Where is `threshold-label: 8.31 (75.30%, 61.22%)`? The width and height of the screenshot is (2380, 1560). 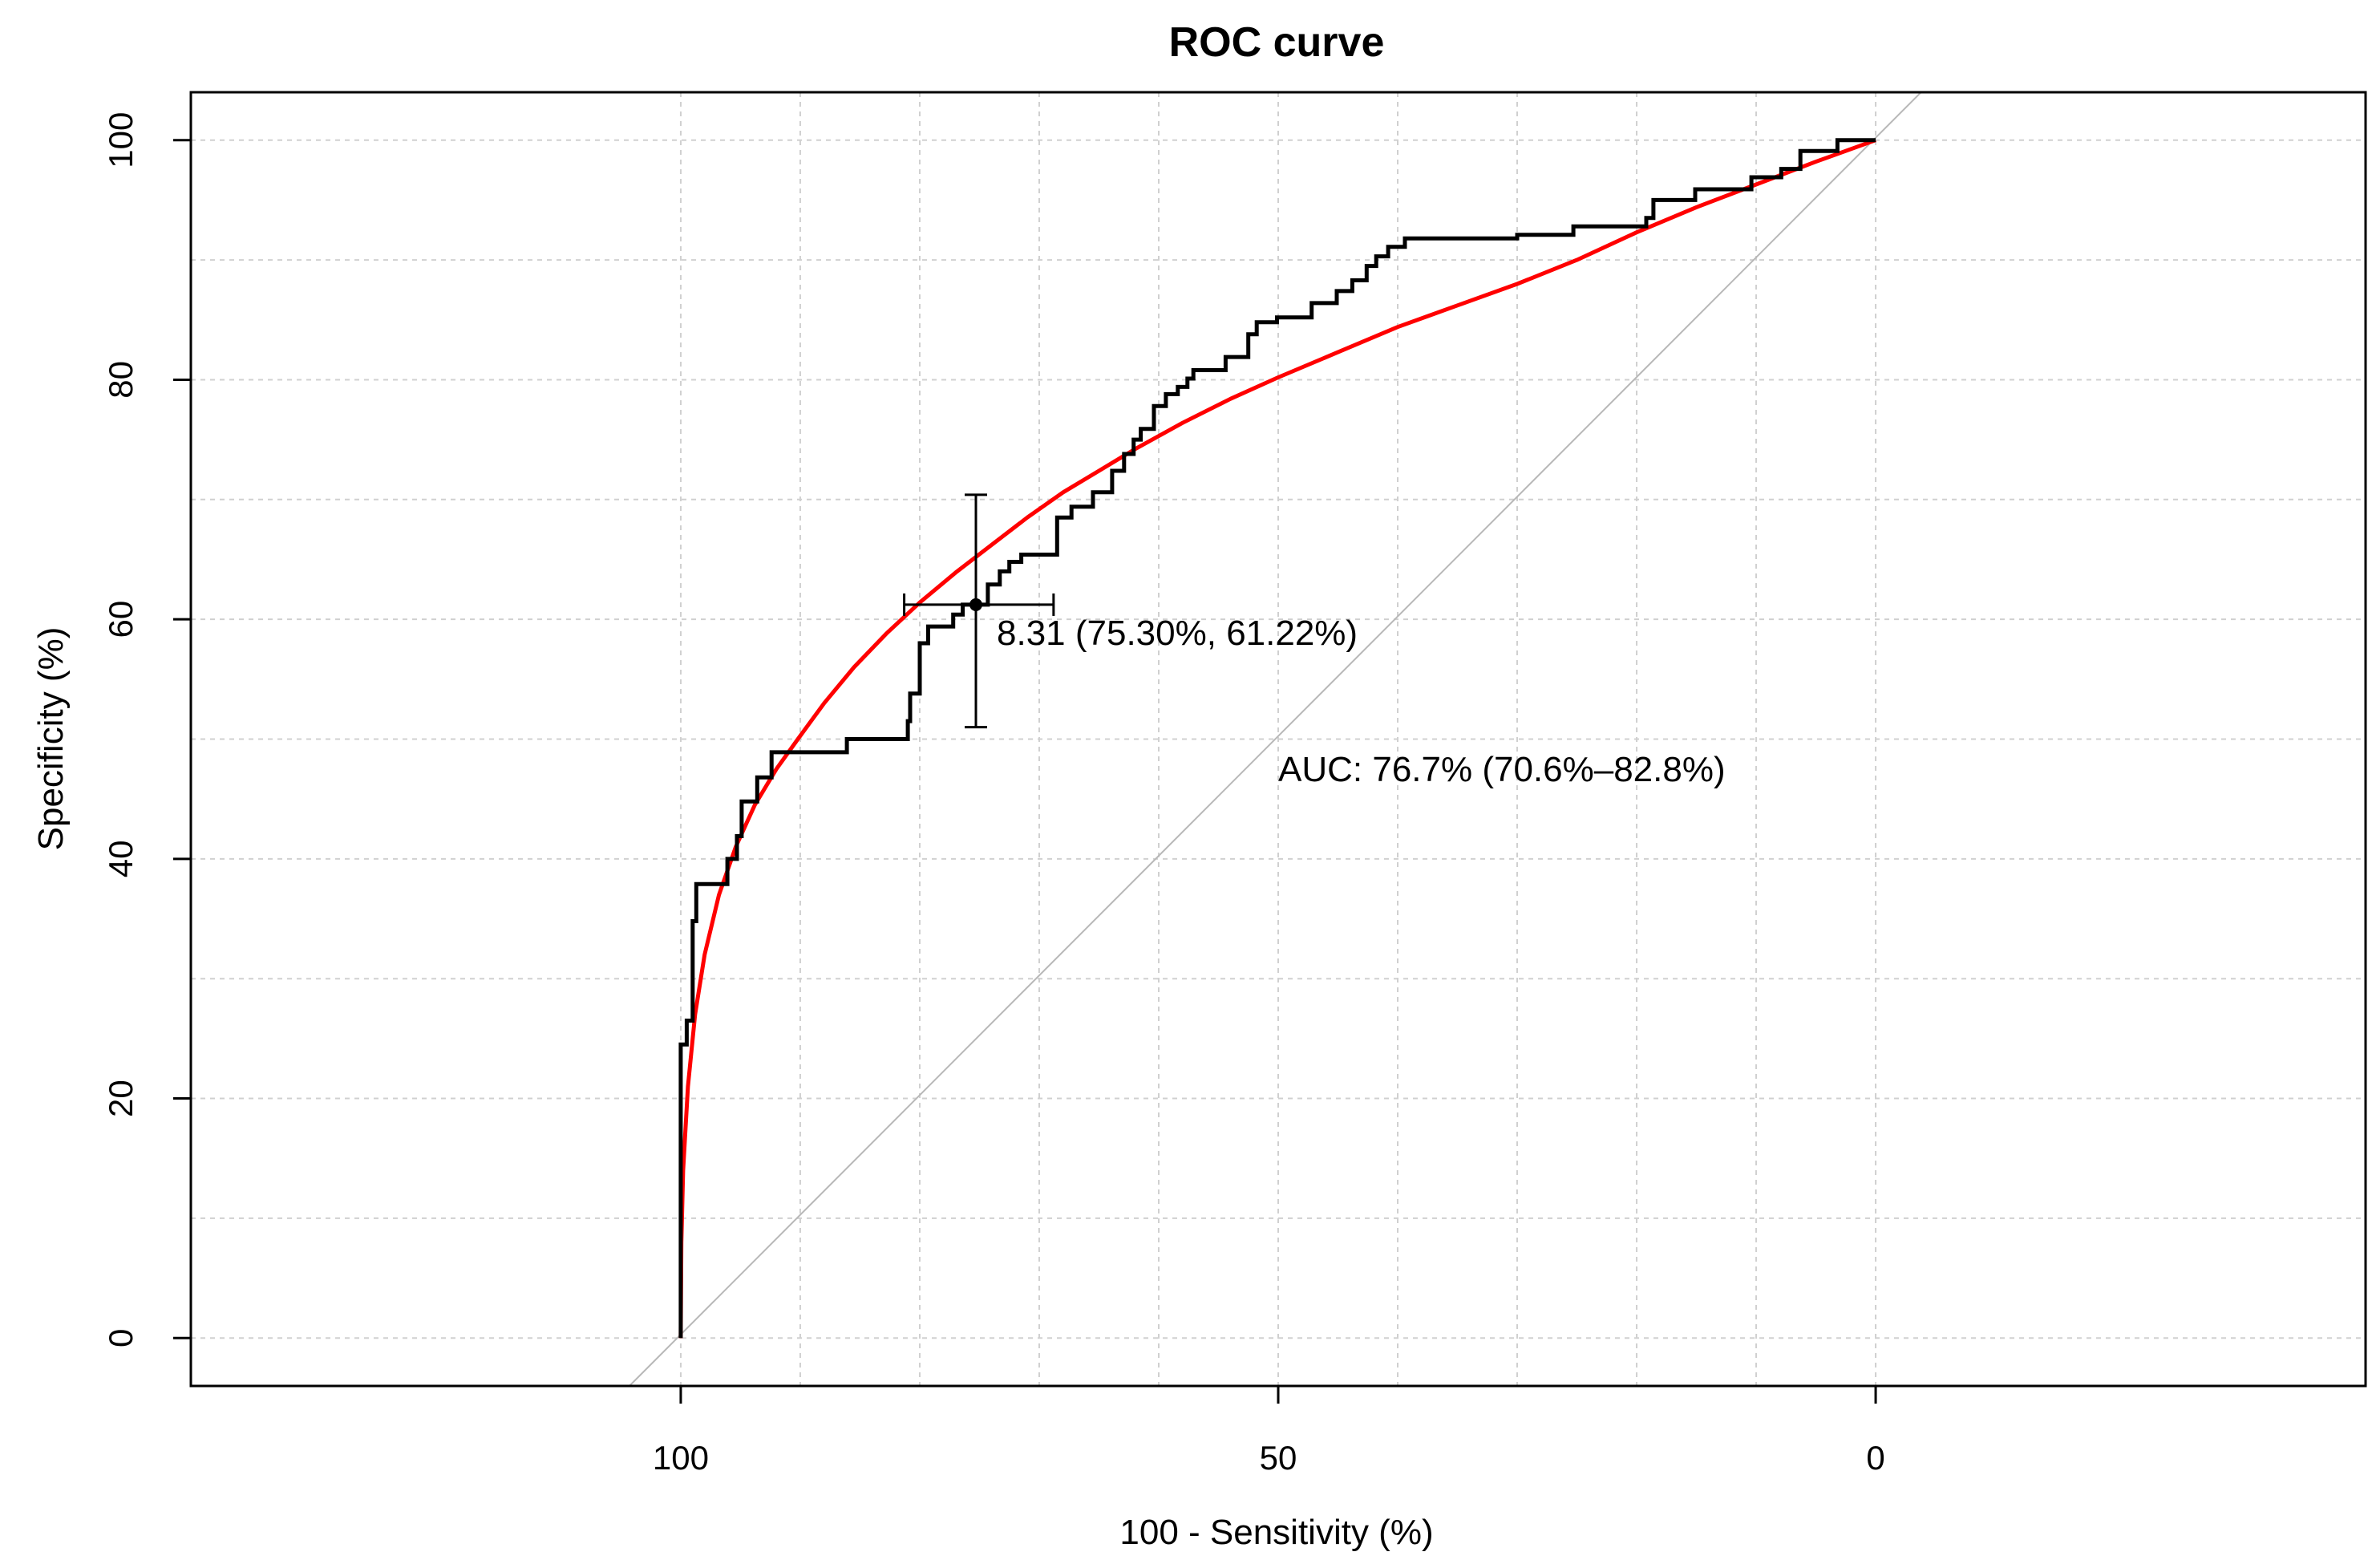
threshold-label: 8.31 (75.30%, 61.22%) is located at coordinates (1178, 633).